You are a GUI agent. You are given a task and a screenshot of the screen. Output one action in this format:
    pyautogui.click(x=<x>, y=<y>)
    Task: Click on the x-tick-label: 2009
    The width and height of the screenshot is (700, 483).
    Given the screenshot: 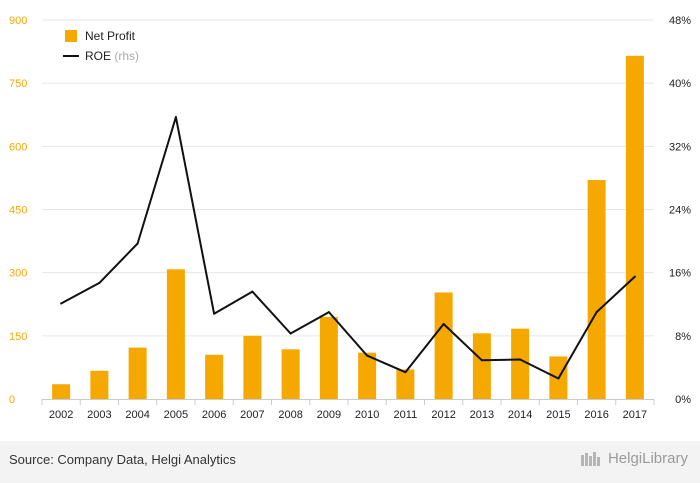 What is the action you would take?
    pyautogui.click(x=329, y=415)
    